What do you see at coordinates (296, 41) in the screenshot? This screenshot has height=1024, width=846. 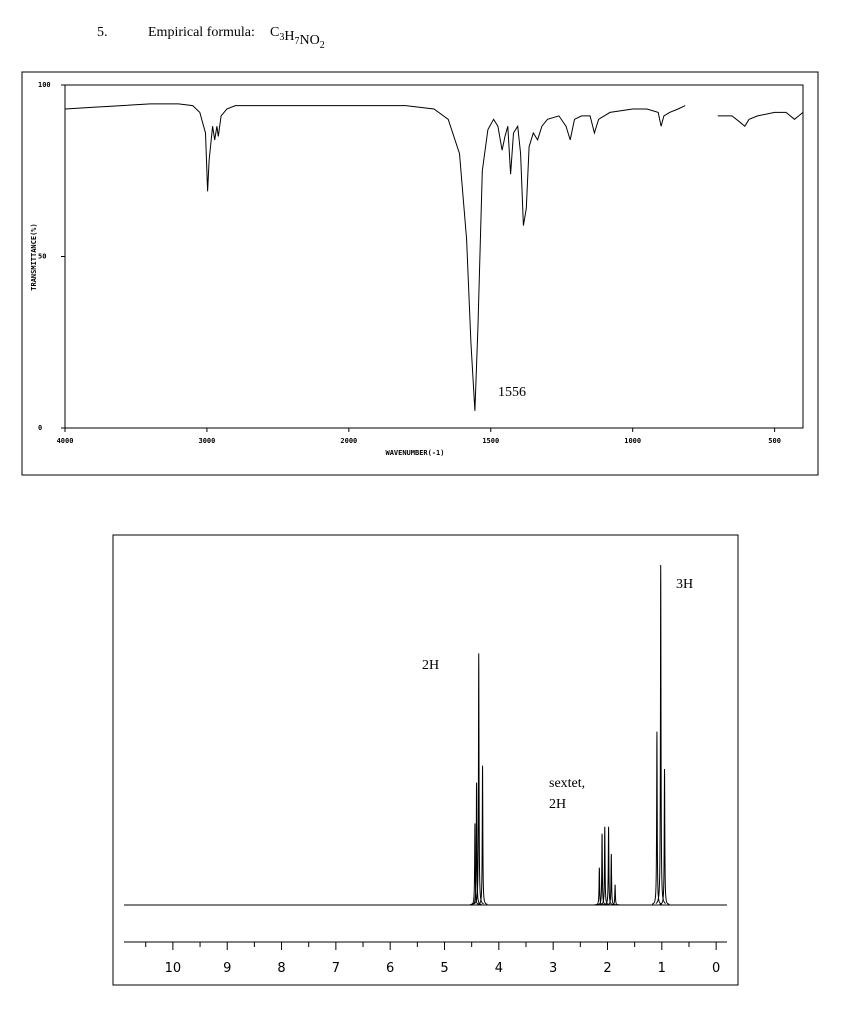 I see `formula-subscript: 7` at bounding box center [296, 41].